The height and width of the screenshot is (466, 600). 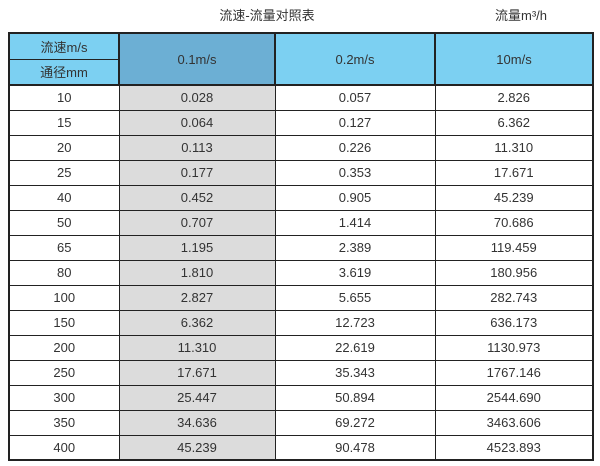 What do you see at coordinates (355, 347) in the screenshot?
I see `flow-value-cell: 22.619` at bounding box center [355, 347].